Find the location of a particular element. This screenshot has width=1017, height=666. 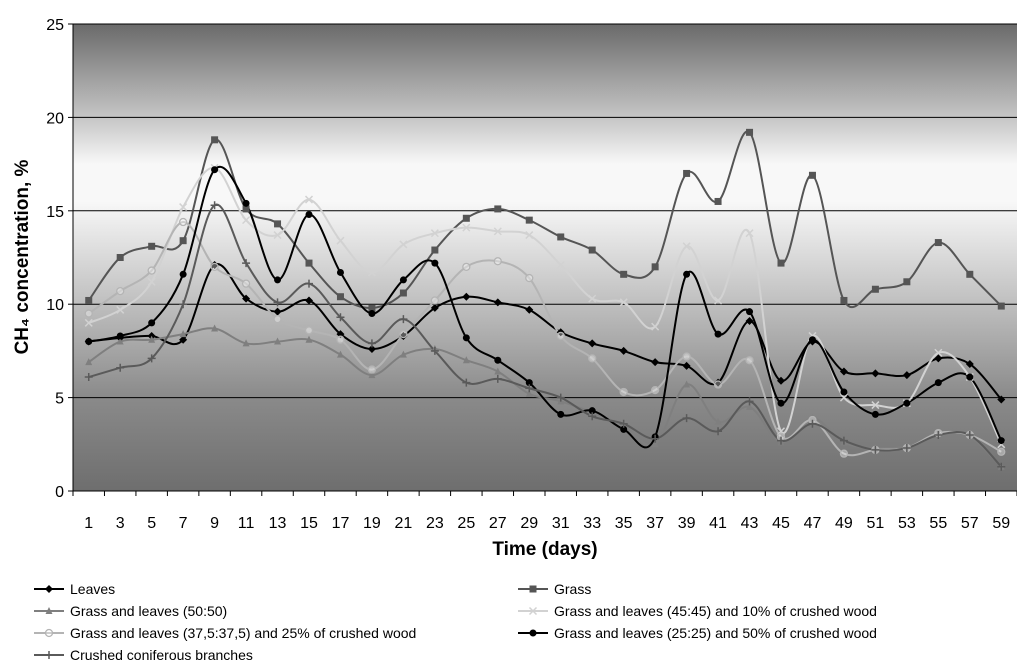

x-tick-label: 31 is located at coordinates (561, 523).